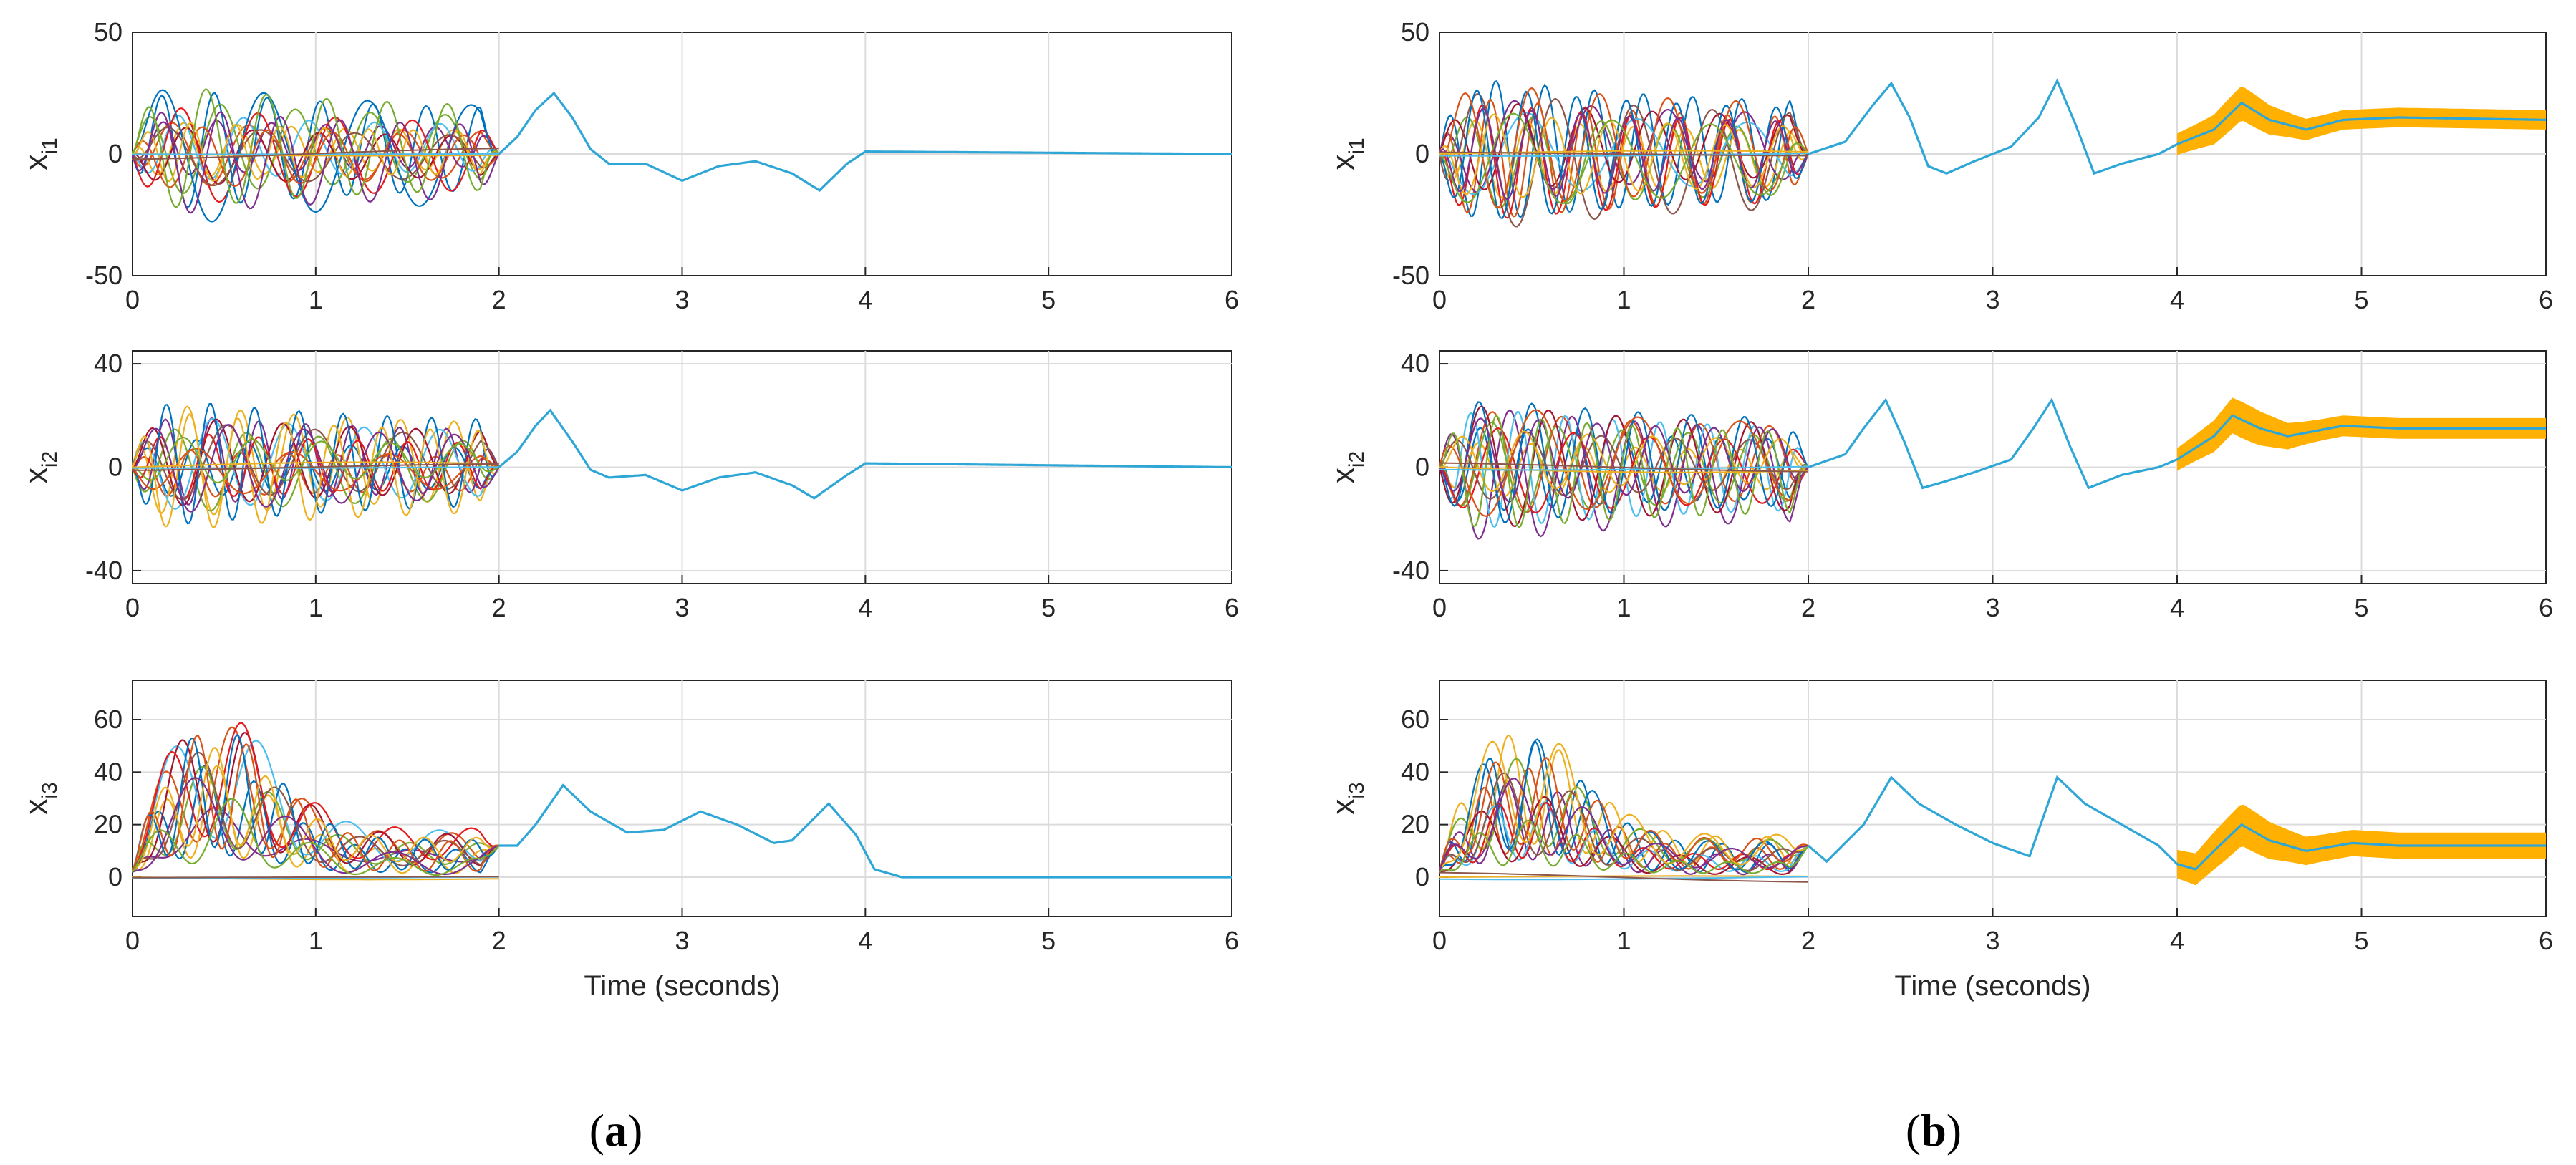 The width and height of the screenshot is (2576, 1165). I want to click on panel-a-label: (a), so click(616, 1130).